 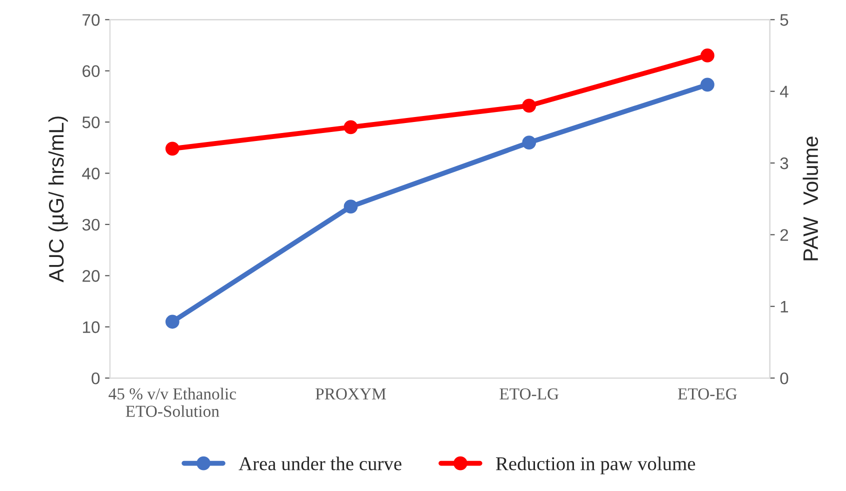 What do you see at coordinates (784, 163) in the screenshot?
I see `y2-tick-label: 3` at bounding box center [784, 163].